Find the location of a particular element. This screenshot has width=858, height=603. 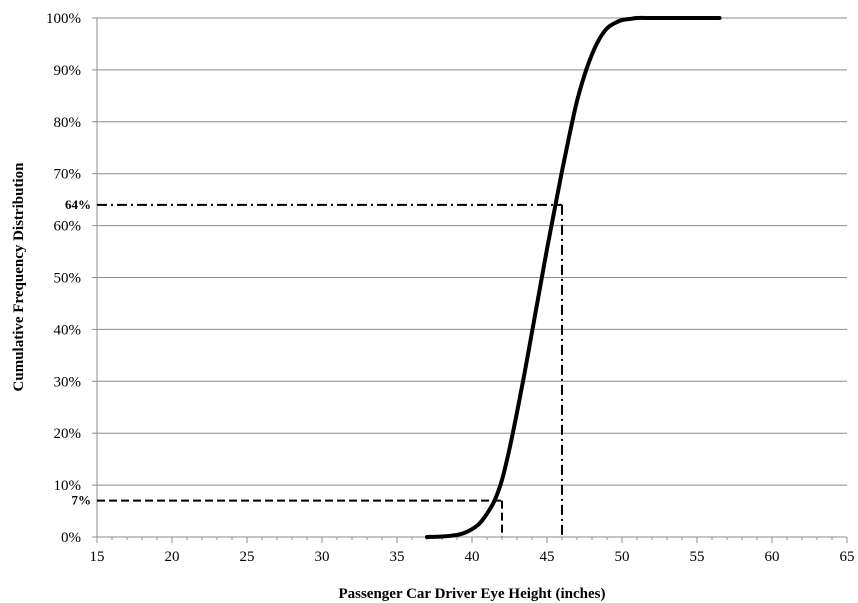

x-tick-label-9: 60 is located at coordinates (772, 557).